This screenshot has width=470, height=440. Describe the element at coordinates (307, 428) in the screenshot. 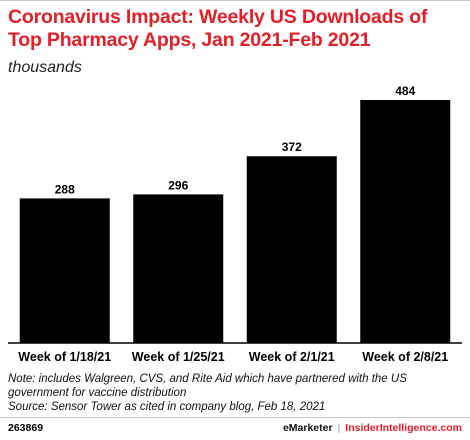

I see `brand-name: eMarketer` at that location.